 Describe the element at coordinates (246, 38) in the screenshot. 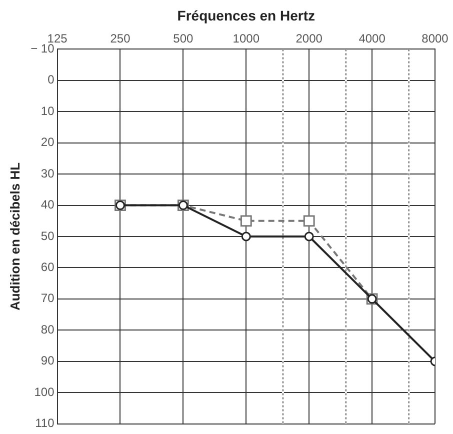

I see `x-tick-label: 1000` at that location.